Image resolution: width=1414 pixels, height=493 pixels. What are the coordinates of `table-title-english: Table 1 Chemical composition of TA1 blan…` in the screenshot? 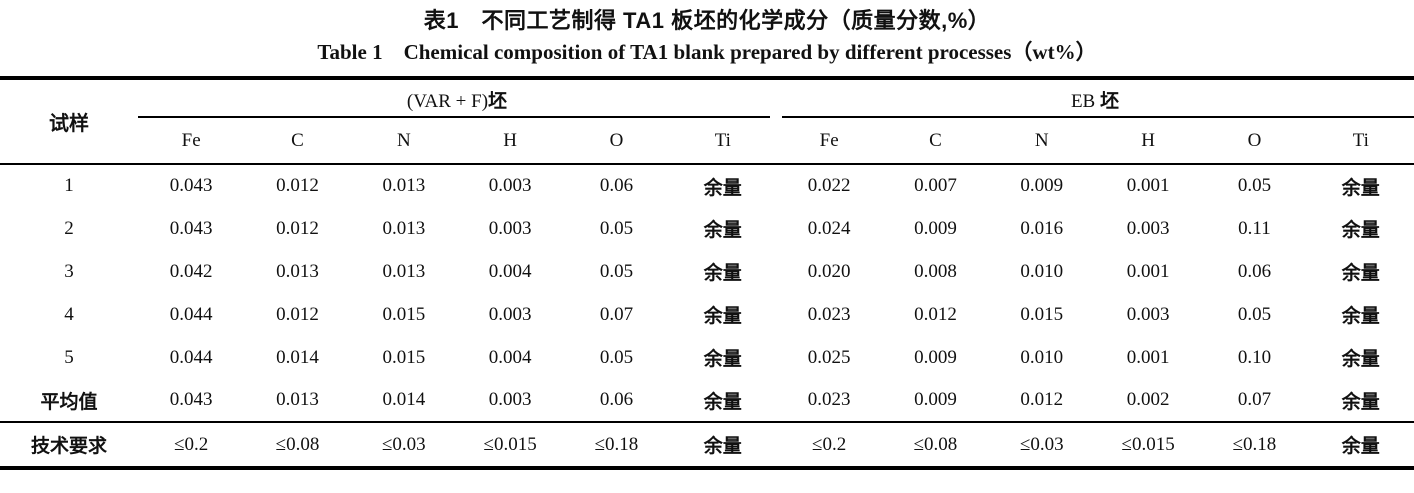 It's located at (707, 52).